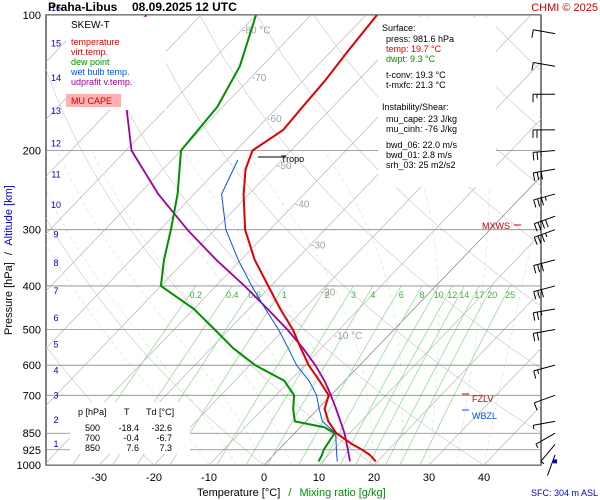 The image size is (600, 500). What do you see at coordinates (160, 412) in the screenshot?
I see `table-header-td: Td [°C]` at bounding box center [160, 412].